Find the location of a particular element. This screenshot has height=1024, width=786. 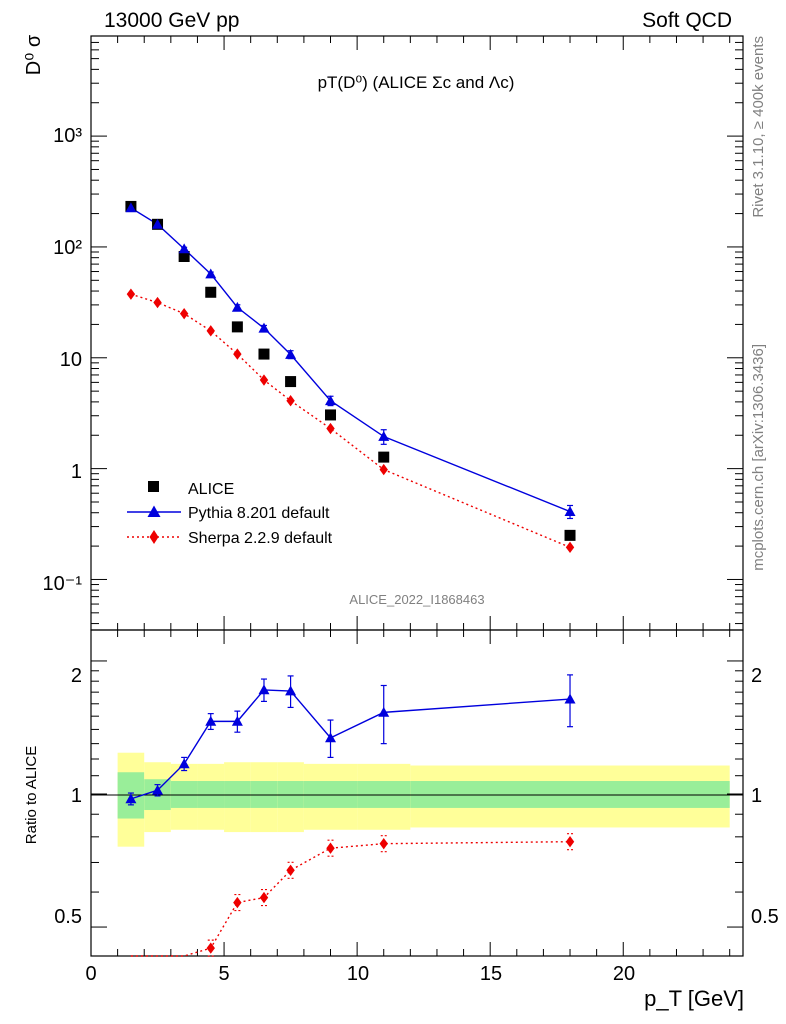

main-title: pT(D⁰) (ALICE Σc and Λc) is located at coordinates (416, 82).